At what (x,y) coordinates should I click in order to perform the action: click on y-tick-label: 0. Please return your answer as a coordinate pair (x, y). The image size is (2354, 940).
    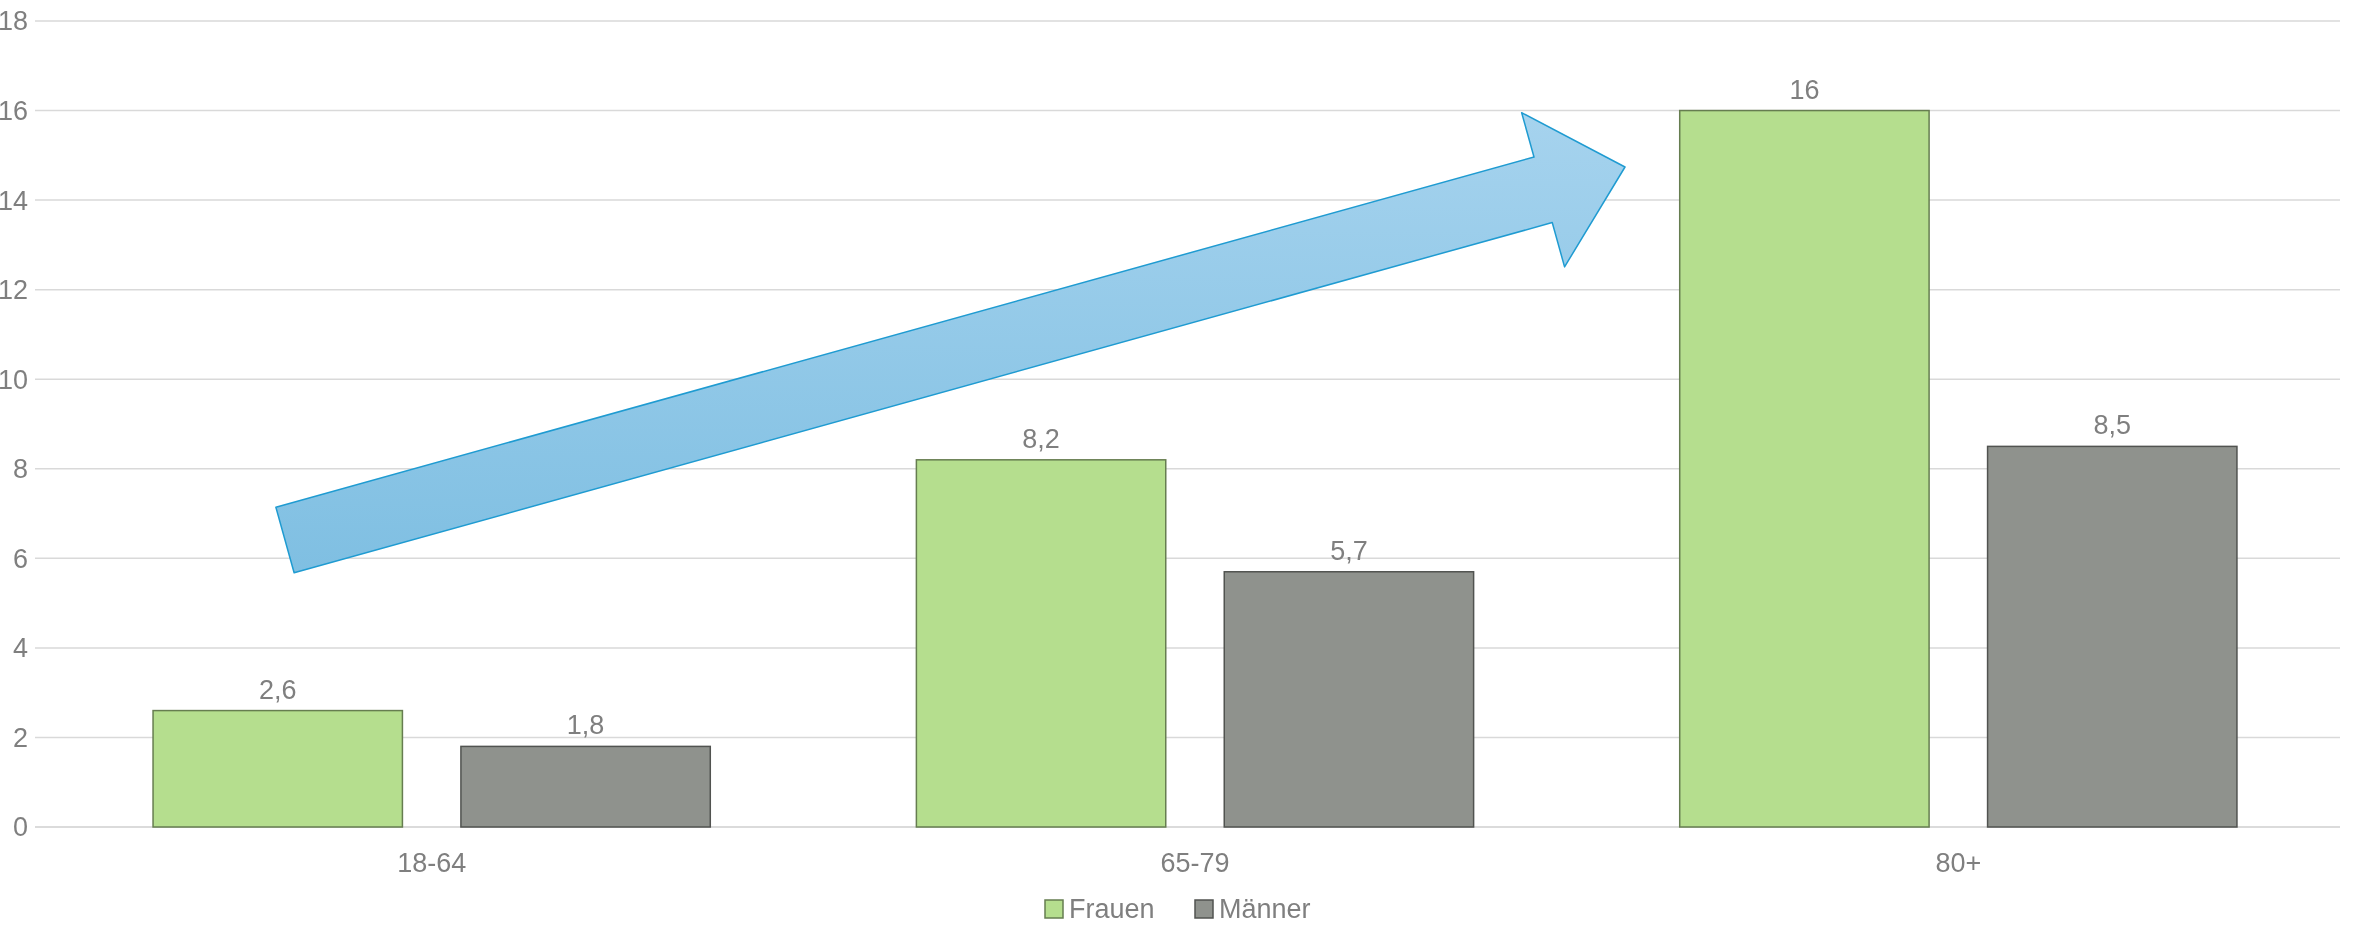
    Looking at the image, I should click on (20, 827).